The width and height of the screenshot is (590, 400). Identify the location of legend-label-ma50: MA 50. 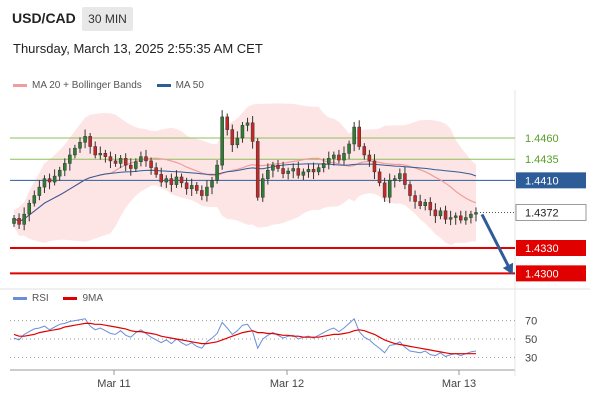
(189, 85).